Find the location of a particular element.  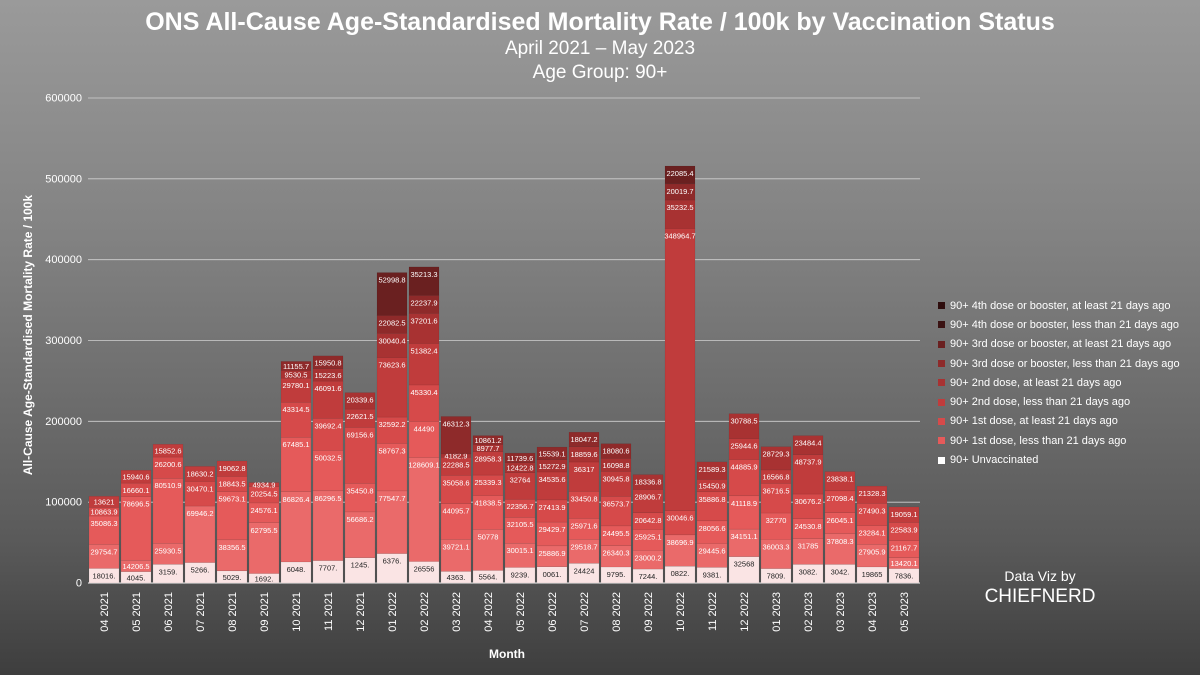

data-label: 30040.4 is located at coordinates (391, 340).